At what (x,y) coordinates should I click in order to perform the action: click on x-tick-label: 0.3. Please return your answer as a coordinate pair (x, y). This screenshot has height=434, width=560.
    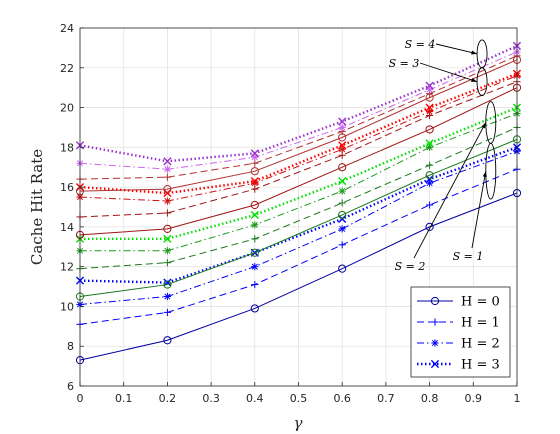
    Looking at the image, I should click on (211, 398).